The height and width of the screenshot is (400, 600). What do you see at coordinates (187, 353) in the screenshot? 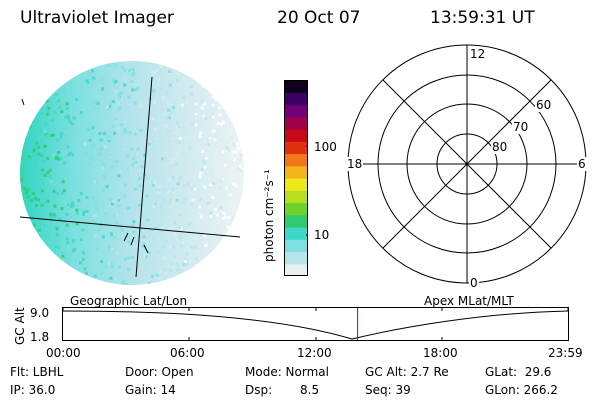
I see `timeline-xtick-0600: 06:00` at bounding box center [187, 353].